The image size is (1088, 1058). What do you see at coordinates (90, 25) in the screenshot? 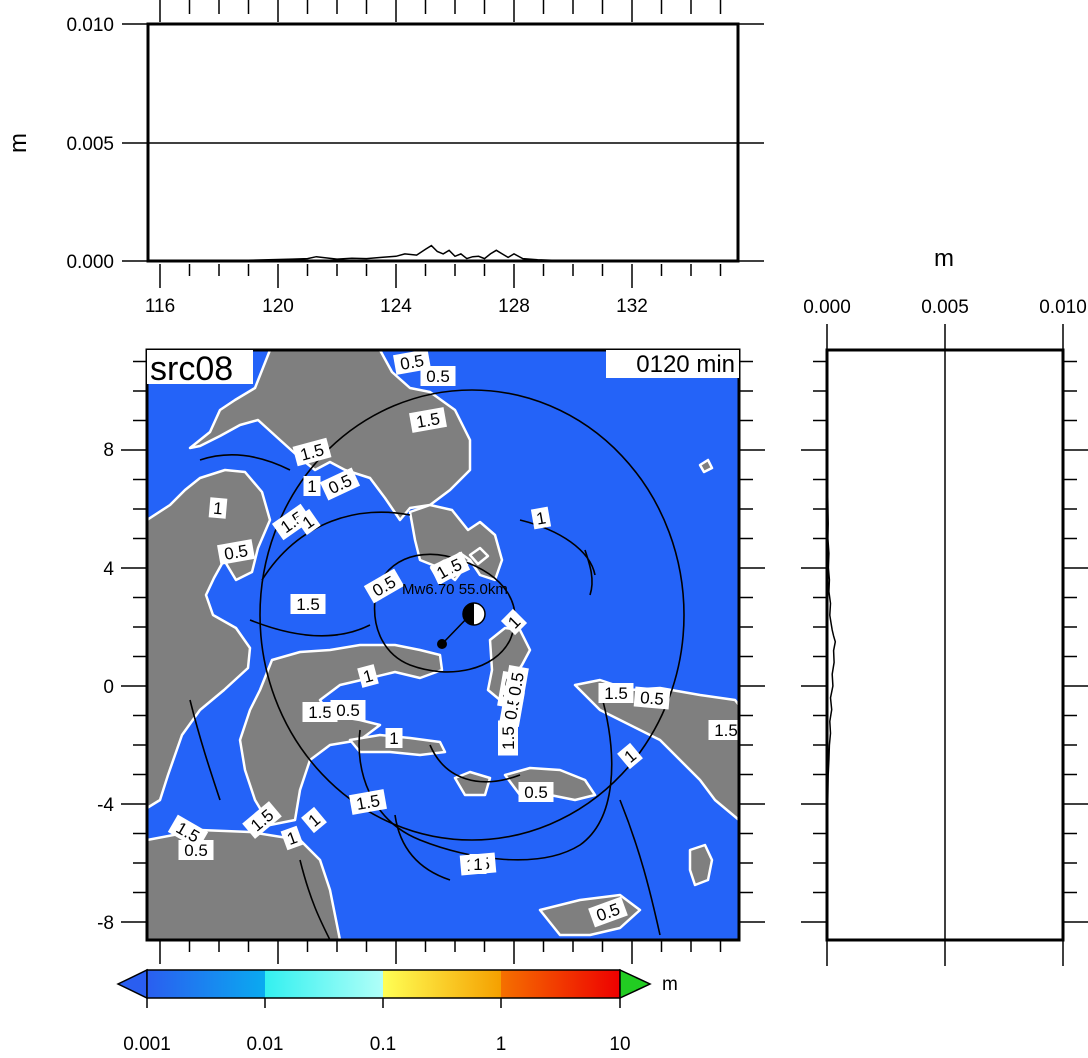
I see `top-panel-ytick-label: 0.010` at bounding box center [90, 25].